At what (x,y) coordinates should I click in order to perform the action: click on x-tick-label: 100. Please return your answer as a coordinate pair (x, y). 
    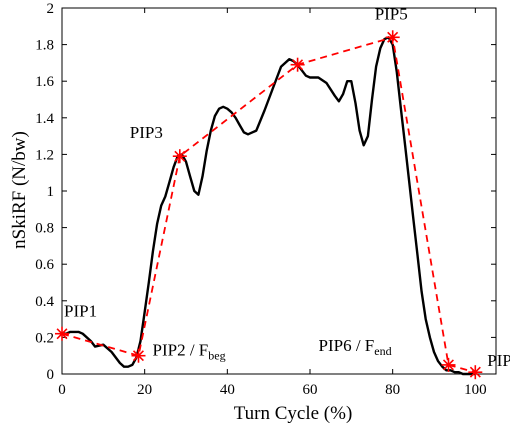
    Looking at the image, I should click on (475, 390).